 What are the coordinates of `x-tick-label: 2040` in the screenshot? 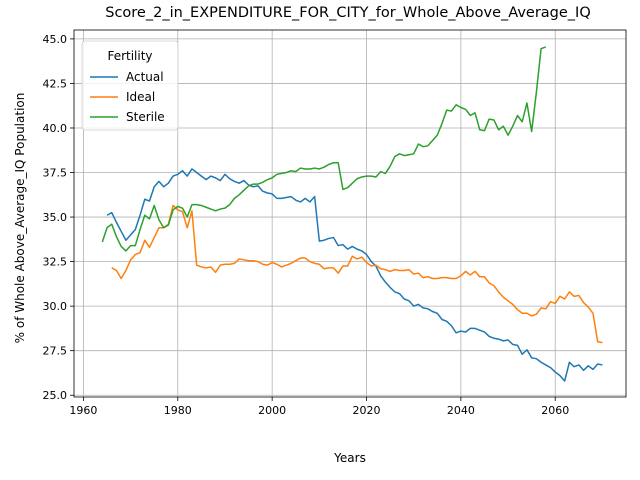 It's located at (461, 410).